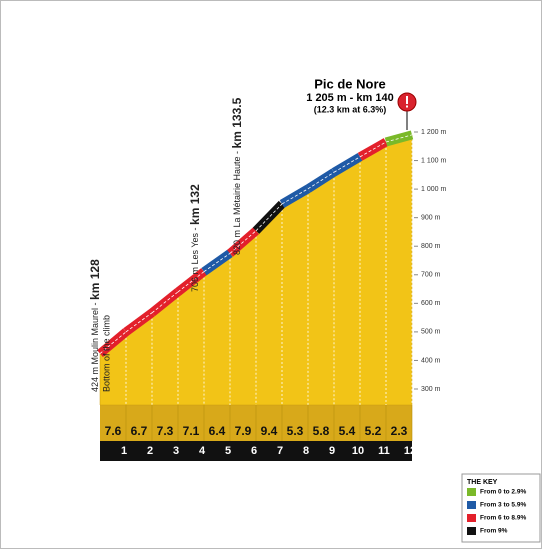  I want to click on chart-subtitle: 1 205 m - km 140, so click(349, 98).